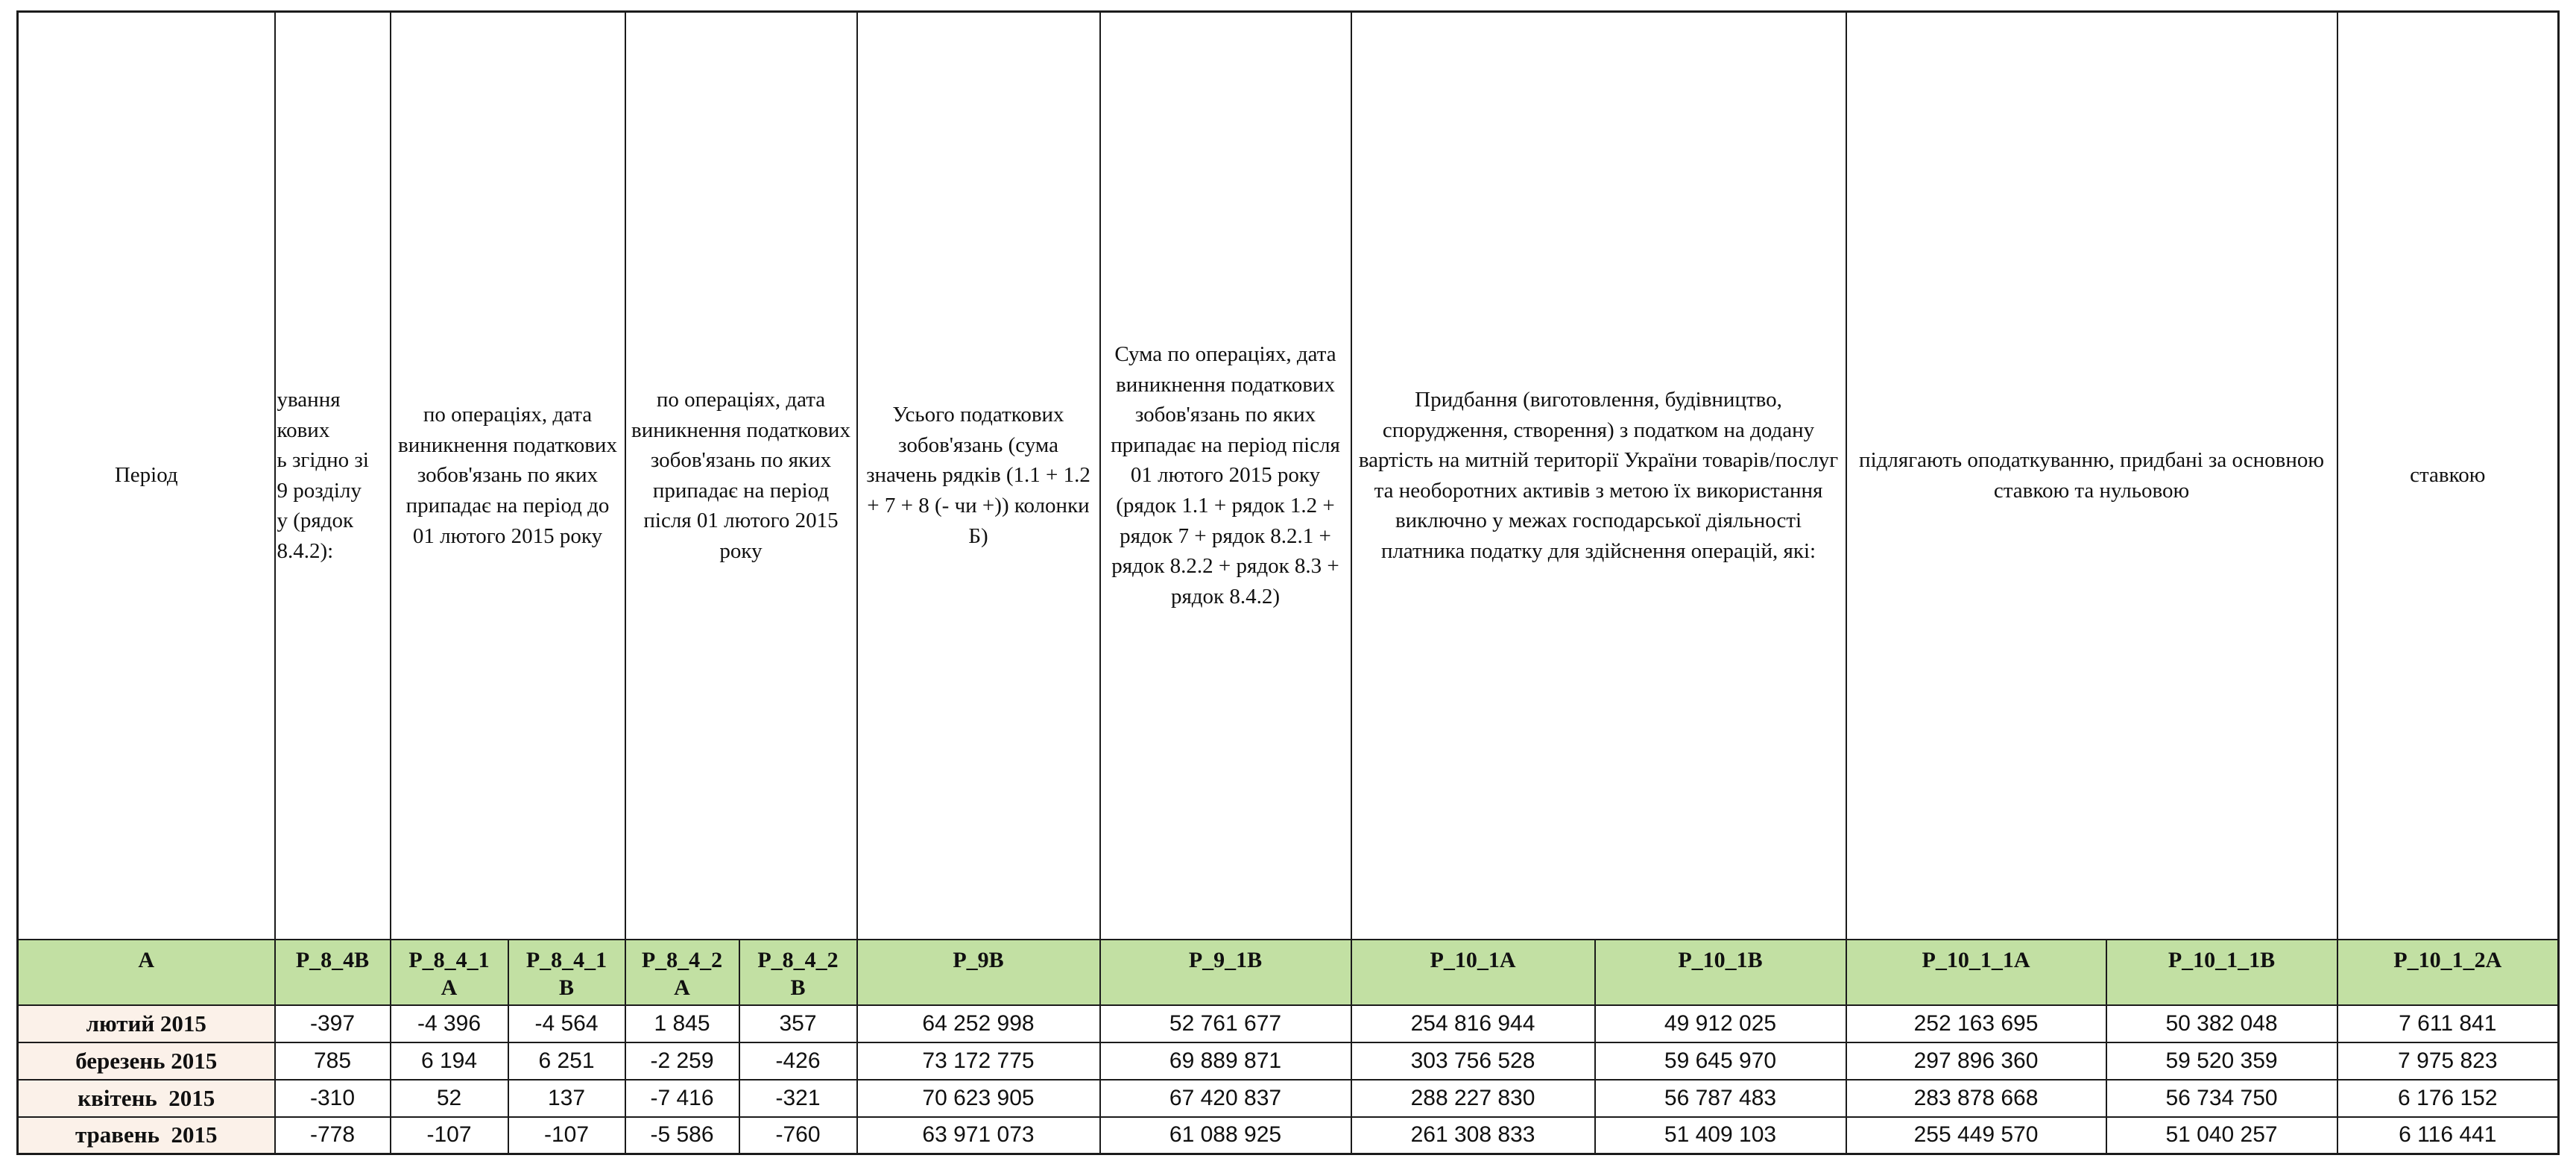  What do you see at coordinates (798, 1135) in the screenshot?
I see `value-cell: -760` at bounding box center [798, 1135].